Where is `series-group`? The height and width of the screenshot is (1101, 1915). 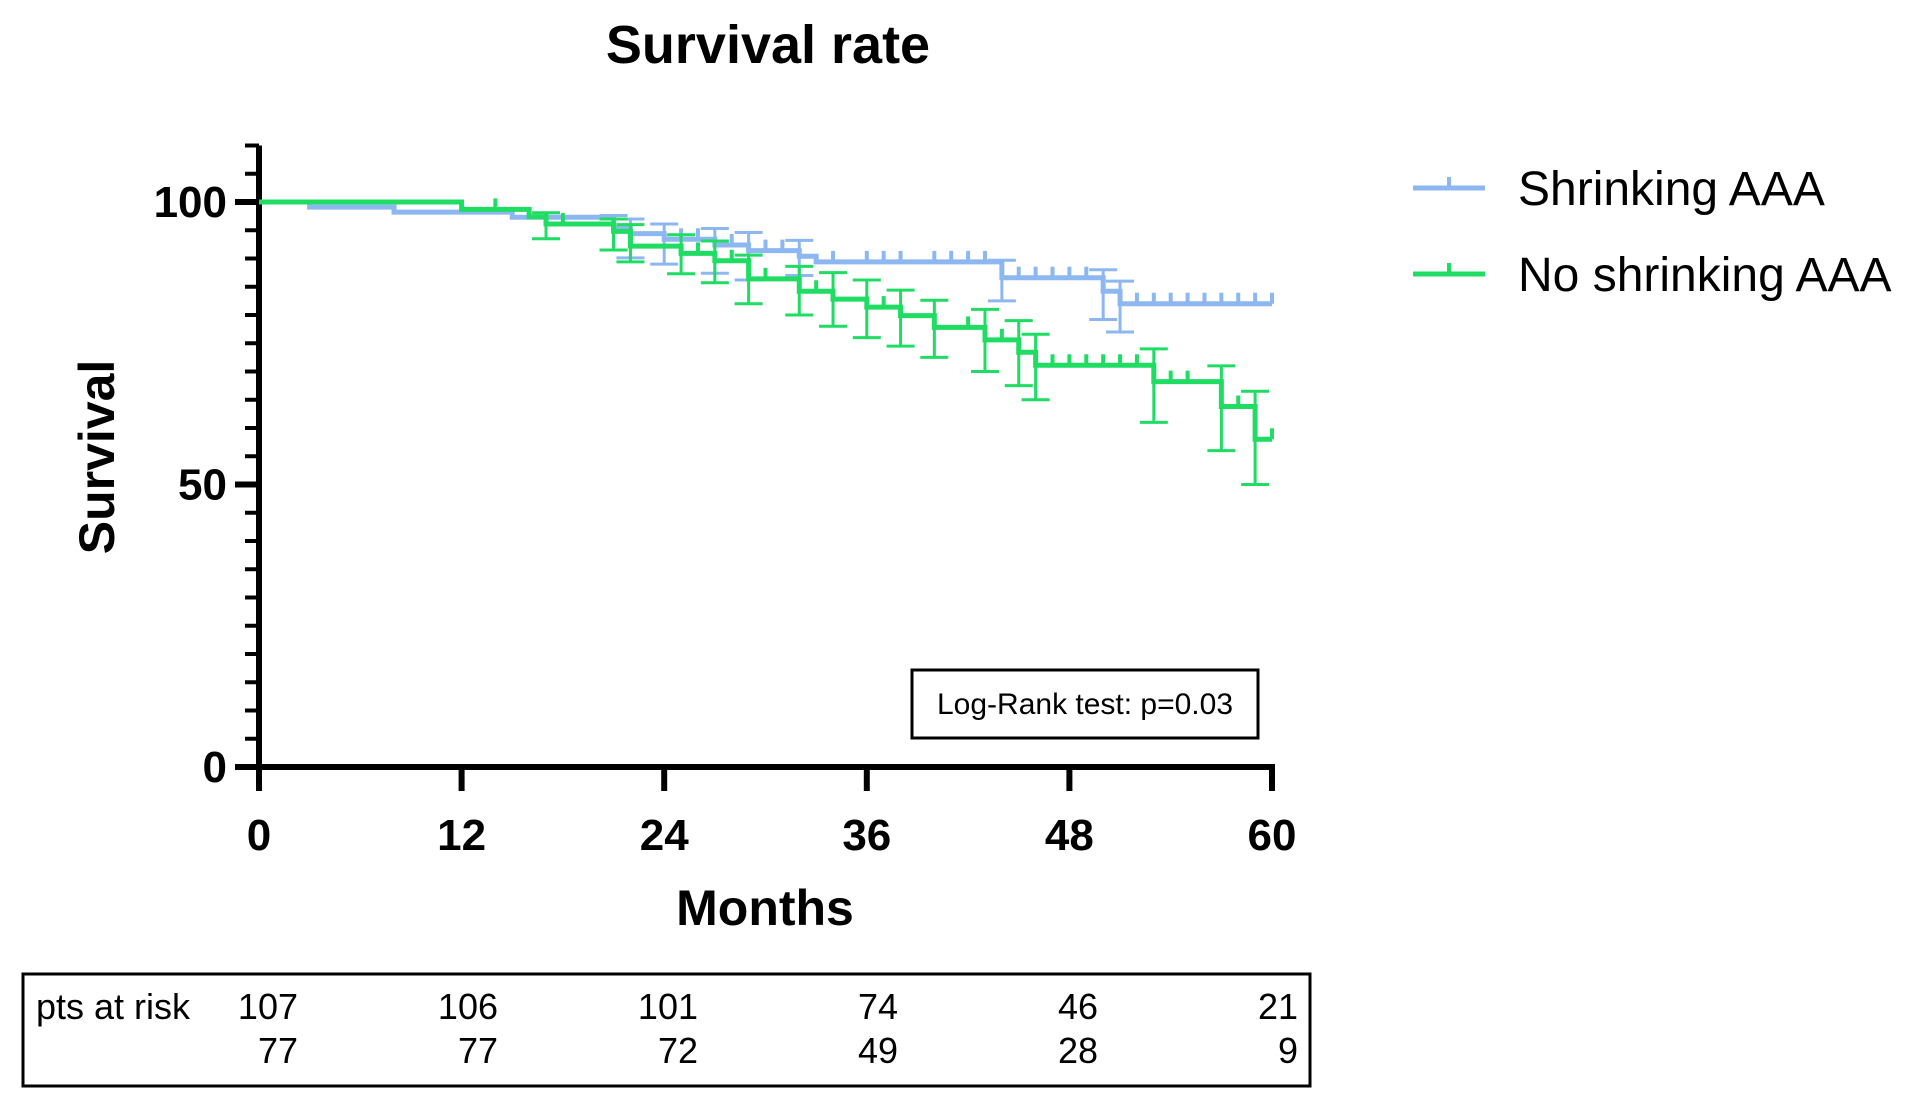 series-group is located at coordinates (766, 342).